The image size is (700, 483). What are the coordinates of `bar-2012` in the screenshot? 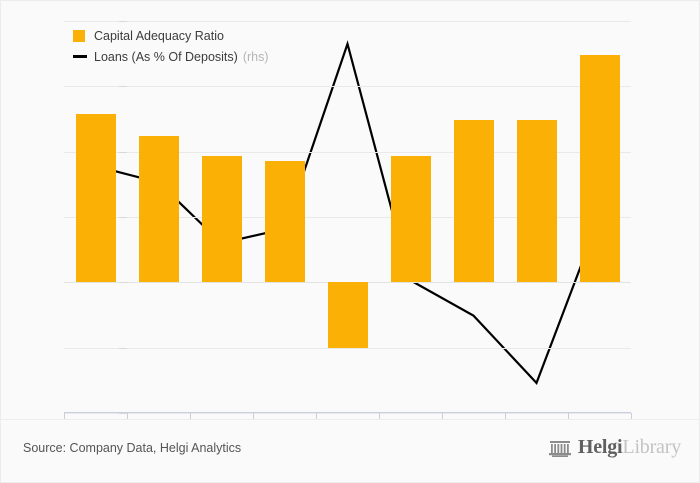 It's located at (410, 219).